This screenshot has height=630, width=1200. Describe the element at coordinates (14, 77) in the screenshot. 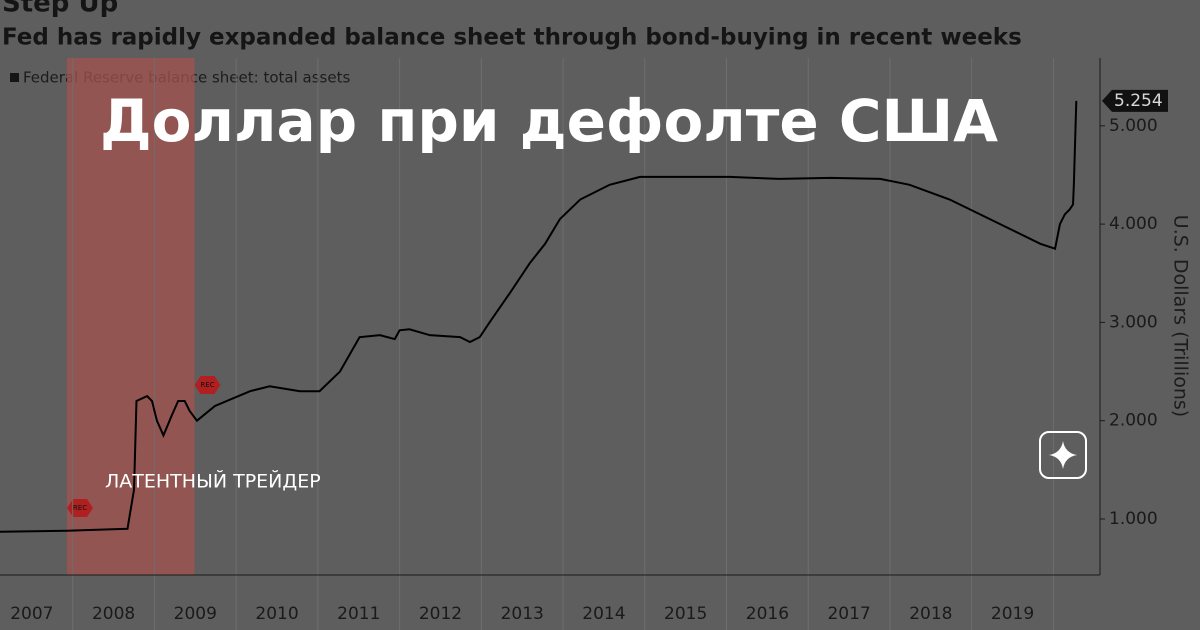

I see `legend-swatch` at that location.